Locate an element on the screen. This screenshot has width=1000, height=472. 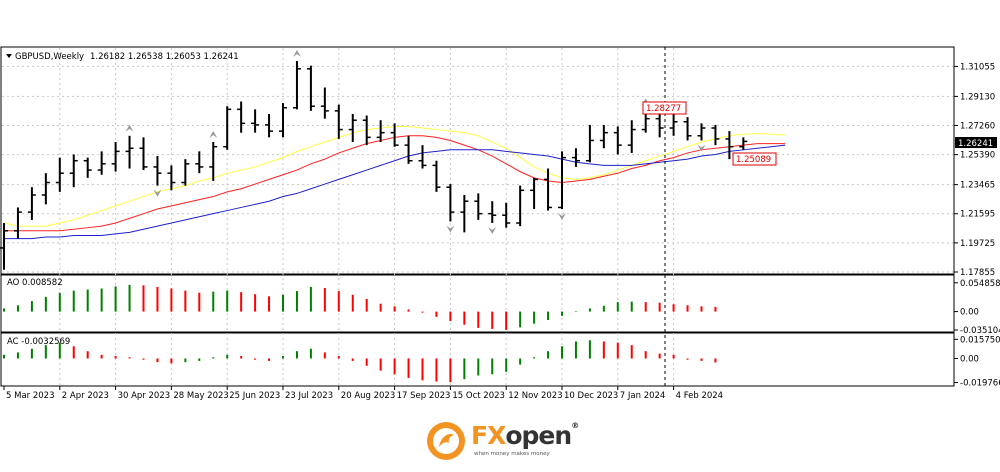
ao-histogram is located at coordinates (360, 307).